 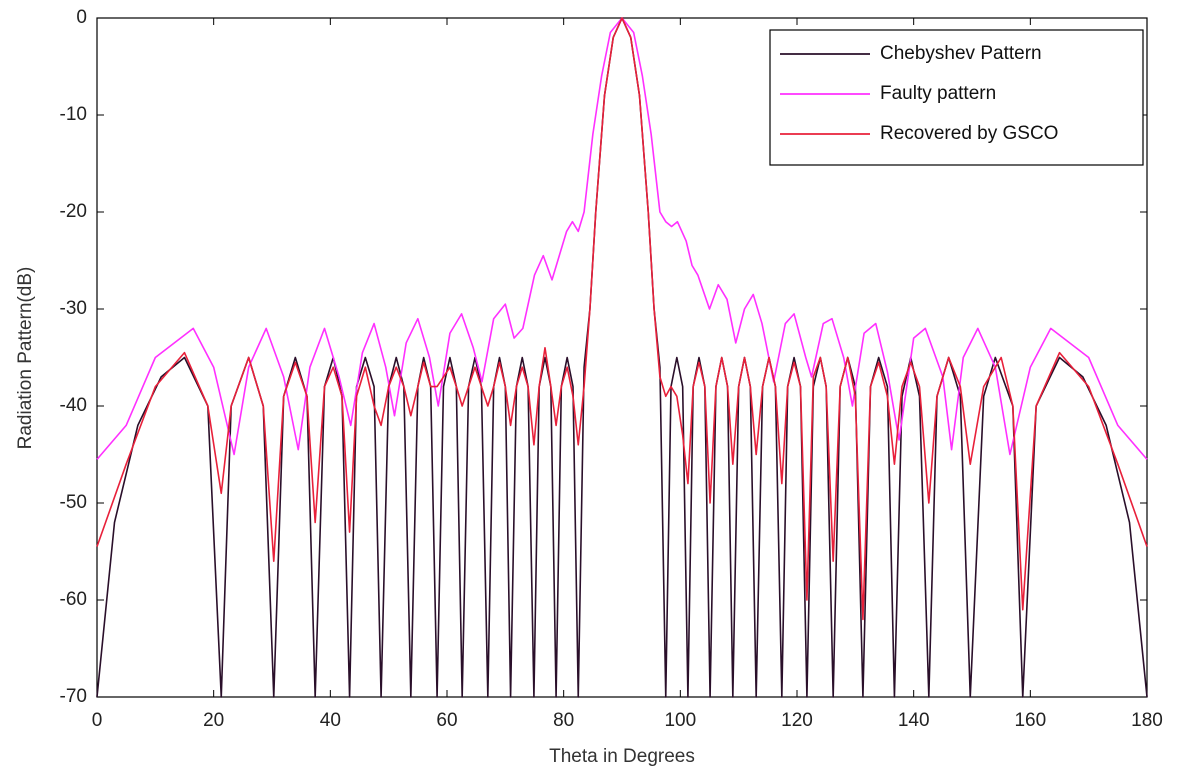 I want to click on x-tick-label: 0, so click(x=97, y=720).